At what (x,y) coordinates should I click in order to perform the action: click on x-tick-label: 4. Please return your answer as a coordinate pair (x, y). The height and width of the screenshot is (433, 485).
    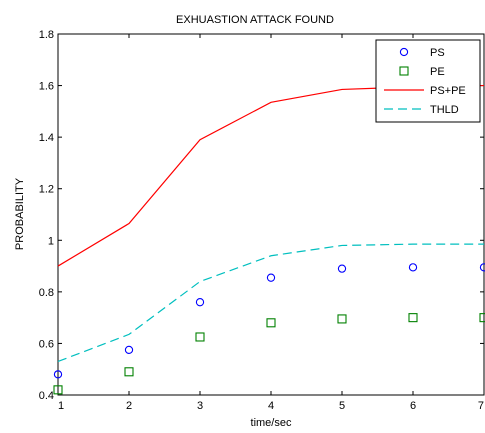
    Looking at the image, I should click on (271, 406).